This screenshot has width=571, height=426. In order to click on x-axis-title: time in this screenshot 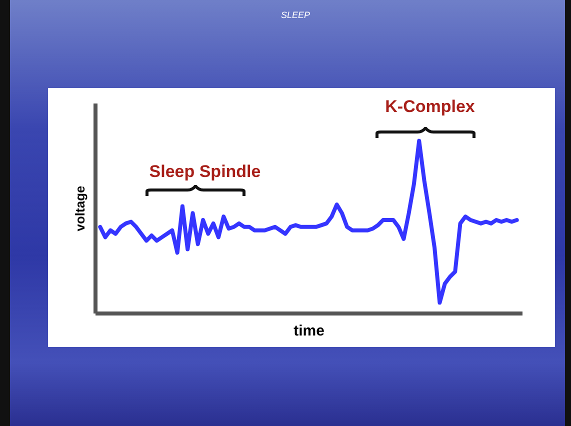, I will do `click(309, 331)`.